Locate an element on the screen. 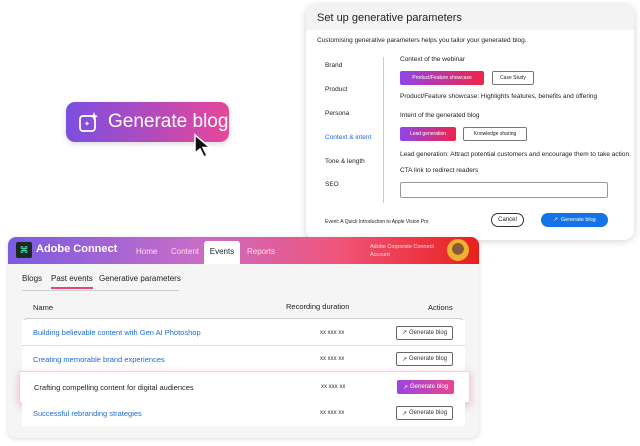 This screenshot has height=446, width=640. generate-label: Generate blog is located at coordinates (578, 220).